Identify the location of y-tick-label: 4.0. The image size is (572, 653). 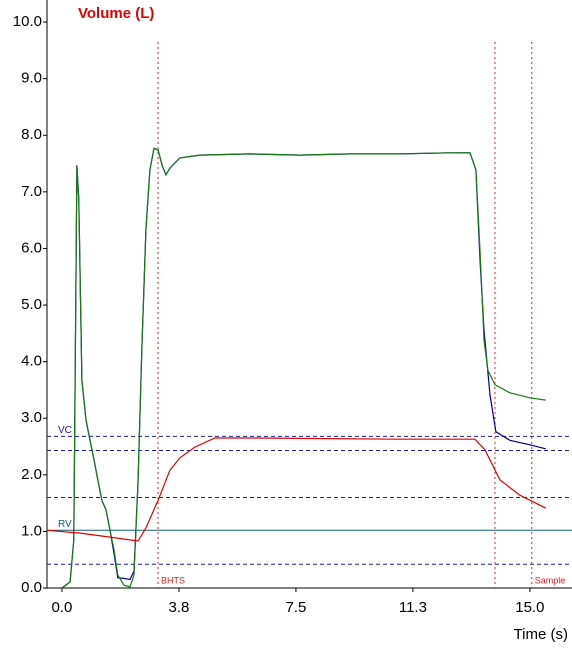
(31, 361).